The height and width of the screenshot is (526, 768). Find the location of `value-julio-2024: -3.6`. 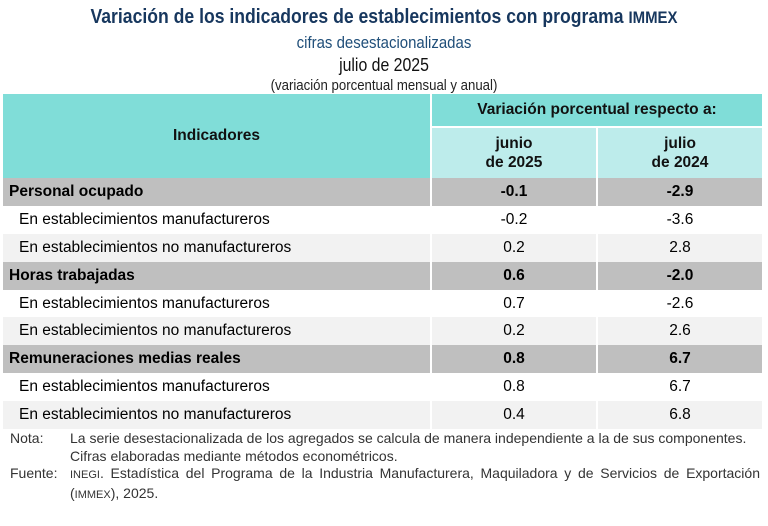

value-julio-2024: -3.6 is located at coordinates (679, 219).